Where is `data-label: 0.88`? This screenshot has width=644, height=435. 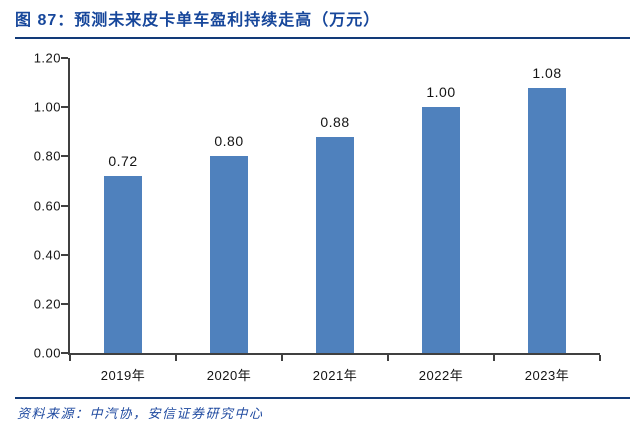 data-label: 0.88 is located at coordinates (335, 121).